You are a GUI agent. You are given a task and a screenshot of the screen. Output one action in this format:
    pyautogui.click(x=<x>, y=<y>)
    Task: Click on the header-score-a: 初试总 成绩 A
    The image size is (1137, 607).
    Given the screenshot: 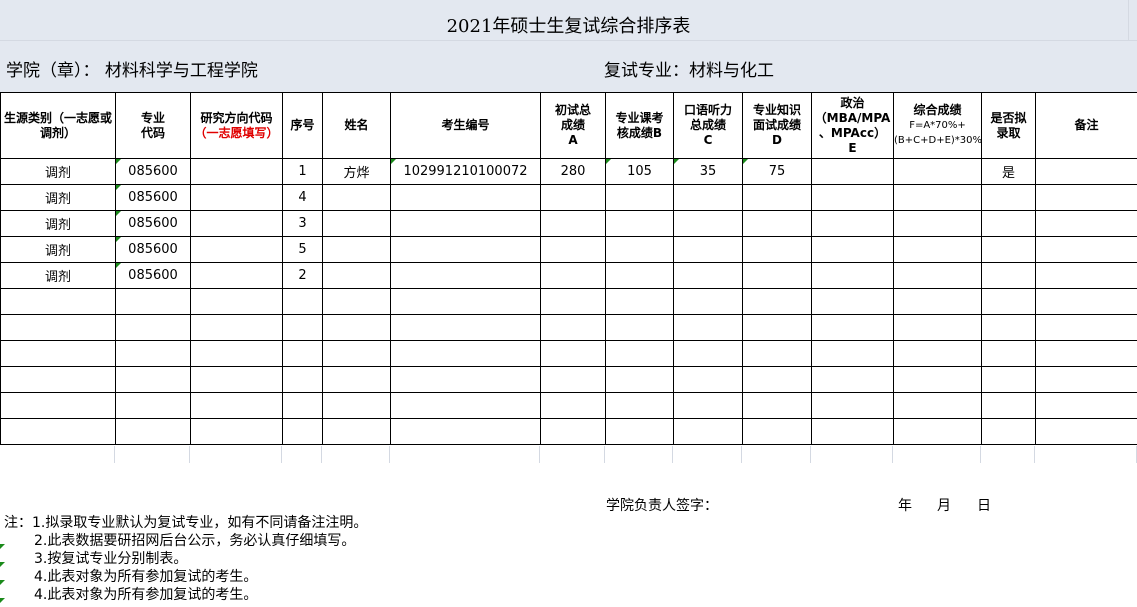 What is the action you would take?
    pyautogui.click(x=573, y=125)
    